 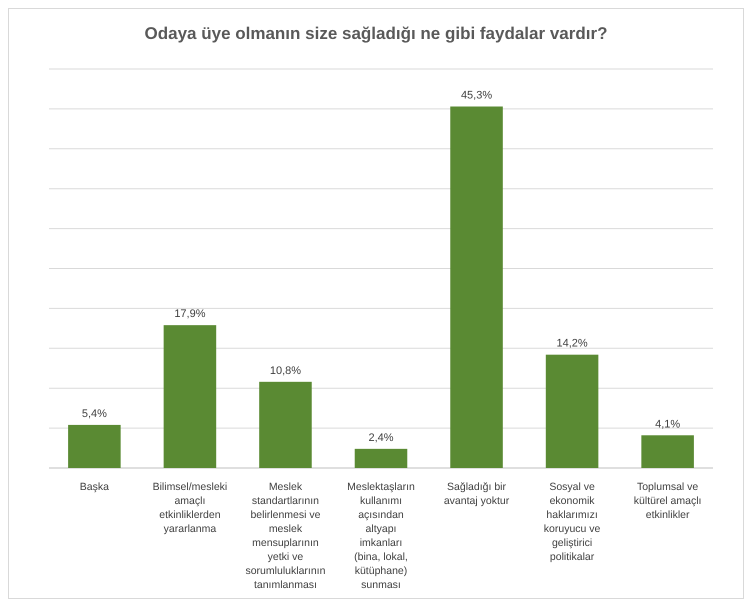 What do you see at coordinates (381, 536) in the screenshot?
I see `x-tick-label: Meslektaşların kullanımı açısından altyapı imkanları (bina, lokal, kütüphane) sunması` at bounding box center [381, 536].